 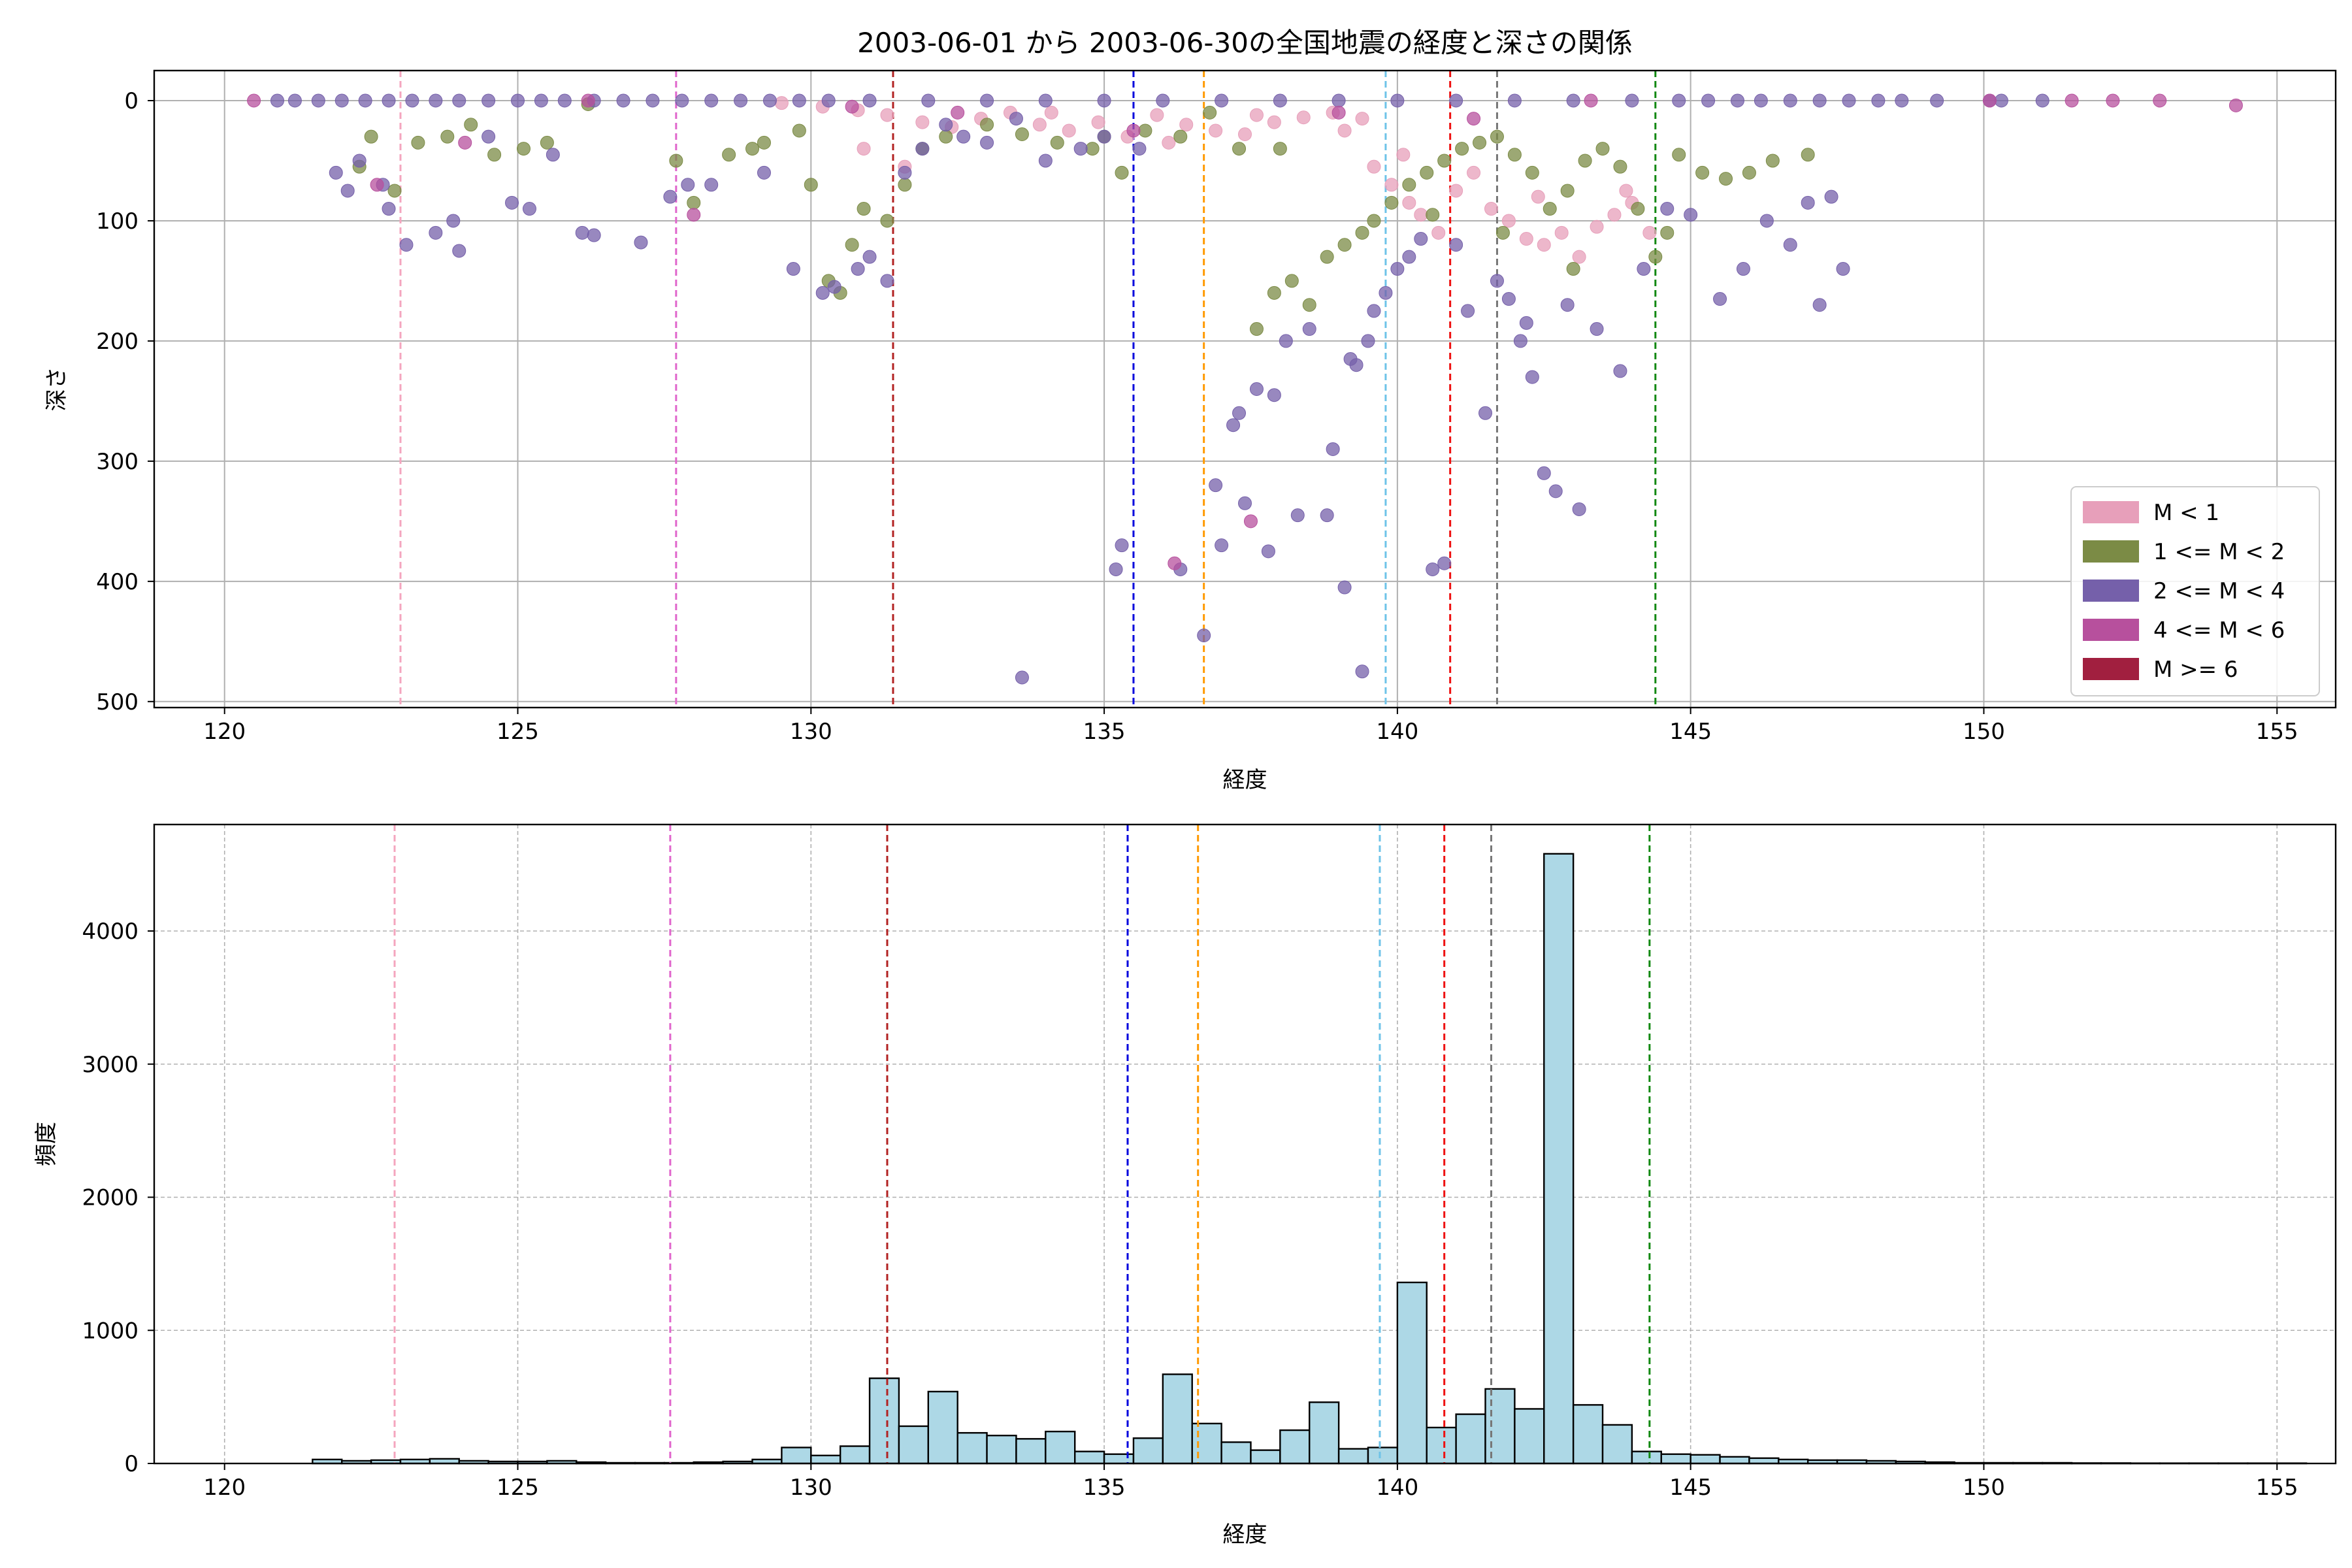 I want to click on y-tick-label: 100, so click(x=117, y=221).